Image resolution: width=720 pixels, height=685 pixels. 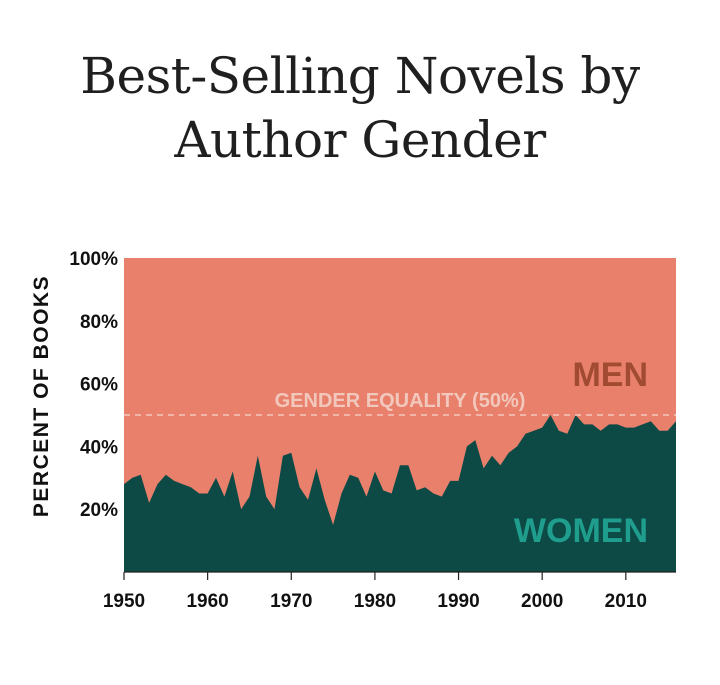 What do you see at coordinates (542, 601) in the screenshot?
I see `x-tick-label: 2000` at bounding box center [542, 601].